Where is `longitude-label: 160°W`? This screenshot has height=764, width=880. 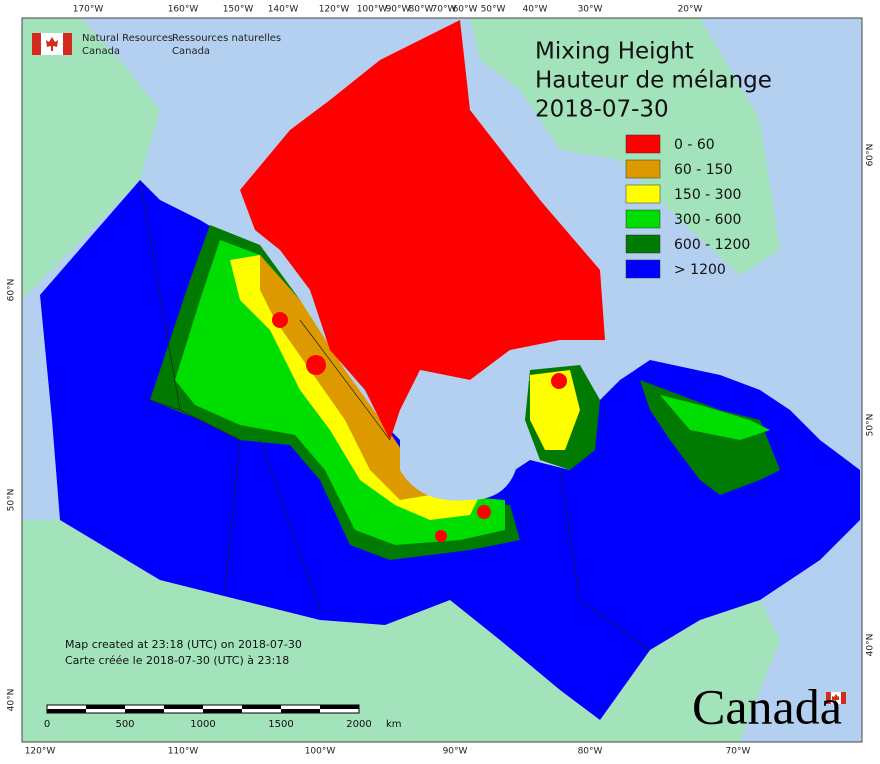
longitude-label: 160°W is located at coordinates (183, 10).